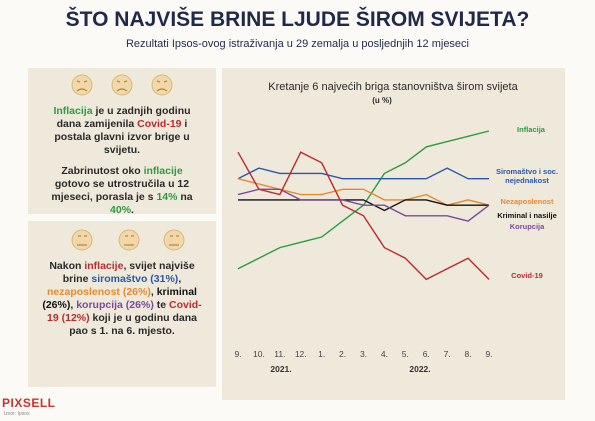  I want to click on text-run: korupcija (26%), so click(115, 305).